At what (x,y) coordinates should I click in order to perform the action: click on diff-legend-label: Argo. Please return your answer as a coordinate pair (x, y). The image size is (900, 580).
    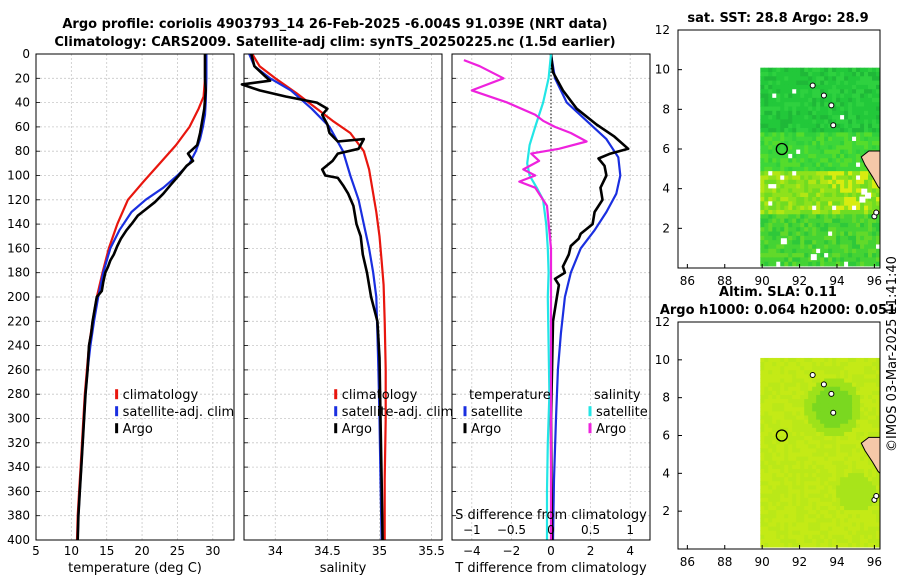
    Looking at the image, I should click on (611, 429).